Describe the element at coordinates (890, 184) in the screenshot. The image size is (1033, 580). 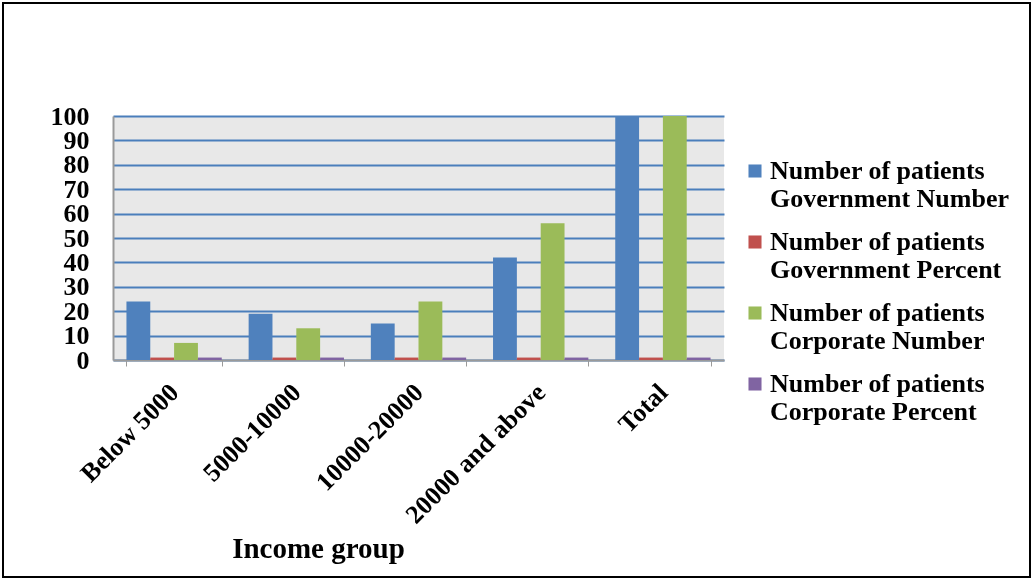
I see `legend-label: Number of patients Government Number` at that location.